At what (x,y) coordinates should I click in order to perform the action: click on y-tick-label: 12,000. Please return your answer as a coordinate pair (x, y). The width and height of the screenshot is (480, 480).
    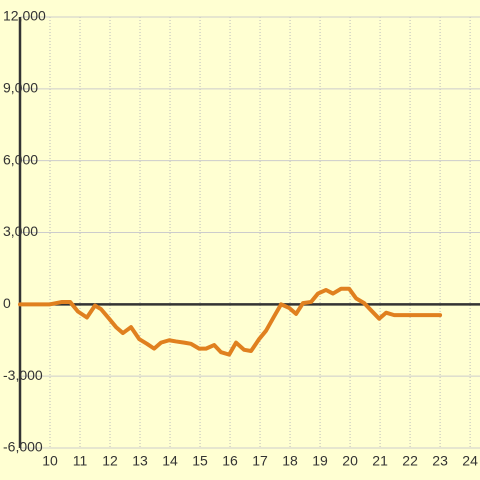
    Looking at the image, I should click on (24, 16).